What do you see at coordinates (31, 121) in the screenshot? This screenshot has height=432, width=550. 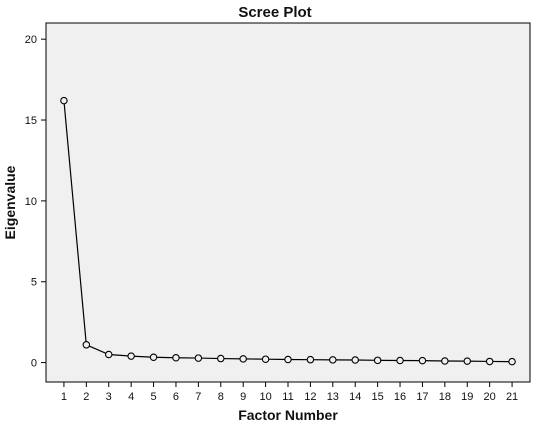 I see `y-tick-label: 15` at bounding box center [31, 121].